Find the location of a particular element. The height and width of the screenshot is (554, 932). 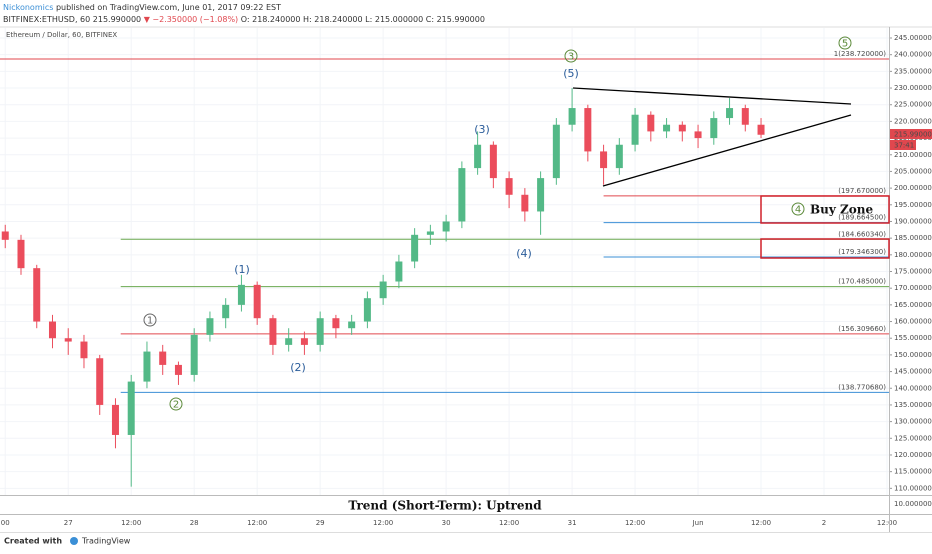

x-tick-label: 29 is located at coordinates (320, 523).